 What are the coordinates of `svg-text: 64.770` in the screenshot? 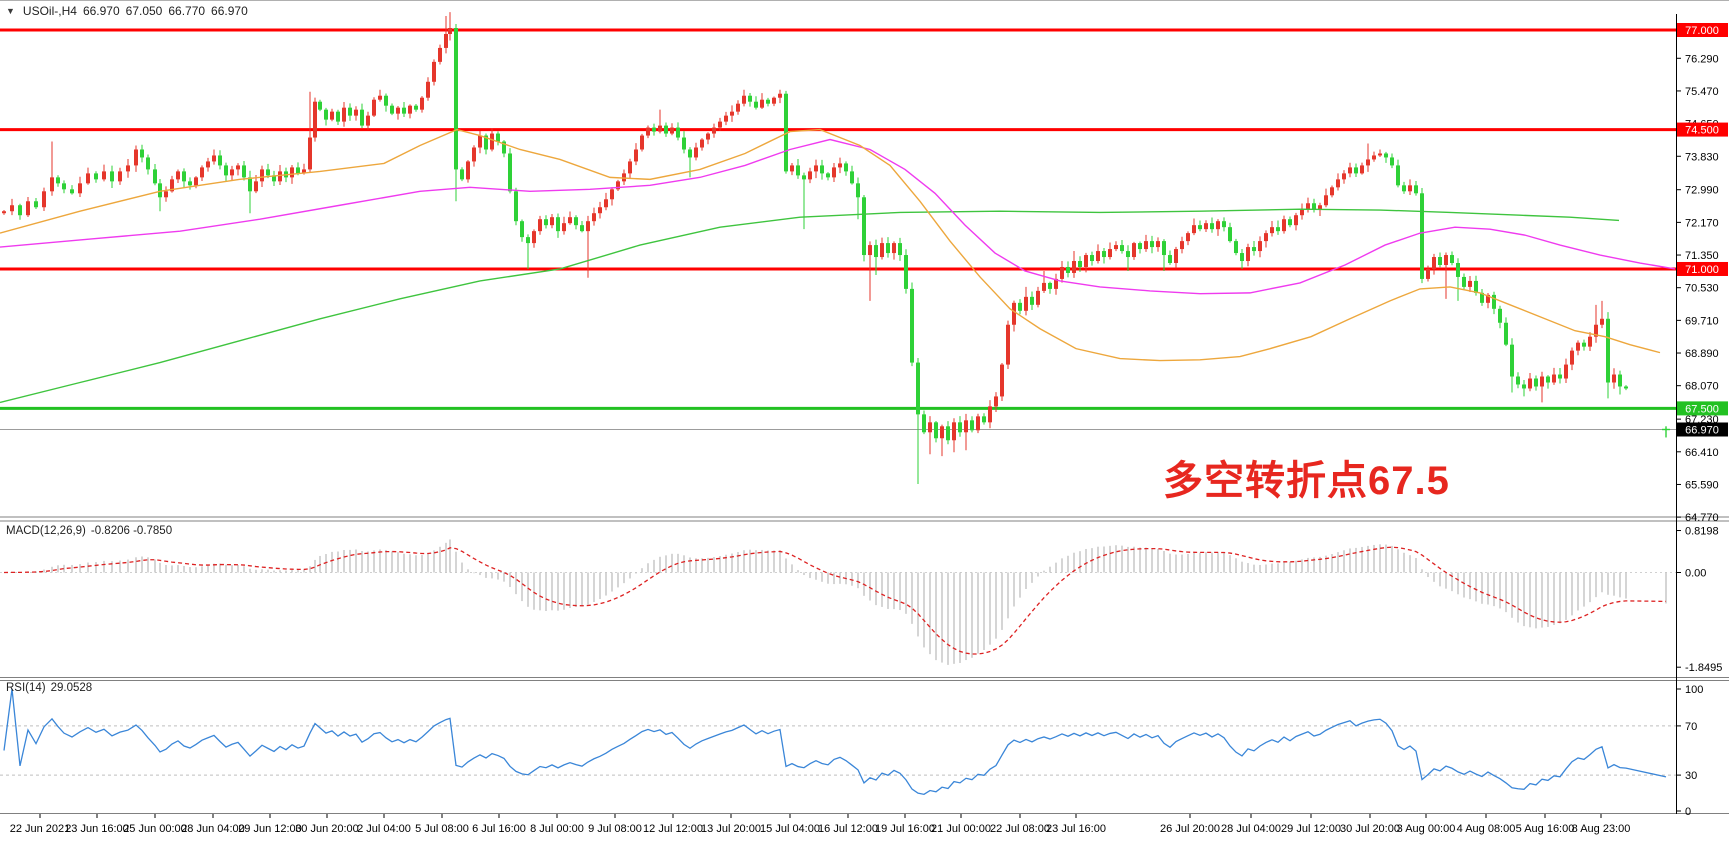 It's located at (1702, 518).